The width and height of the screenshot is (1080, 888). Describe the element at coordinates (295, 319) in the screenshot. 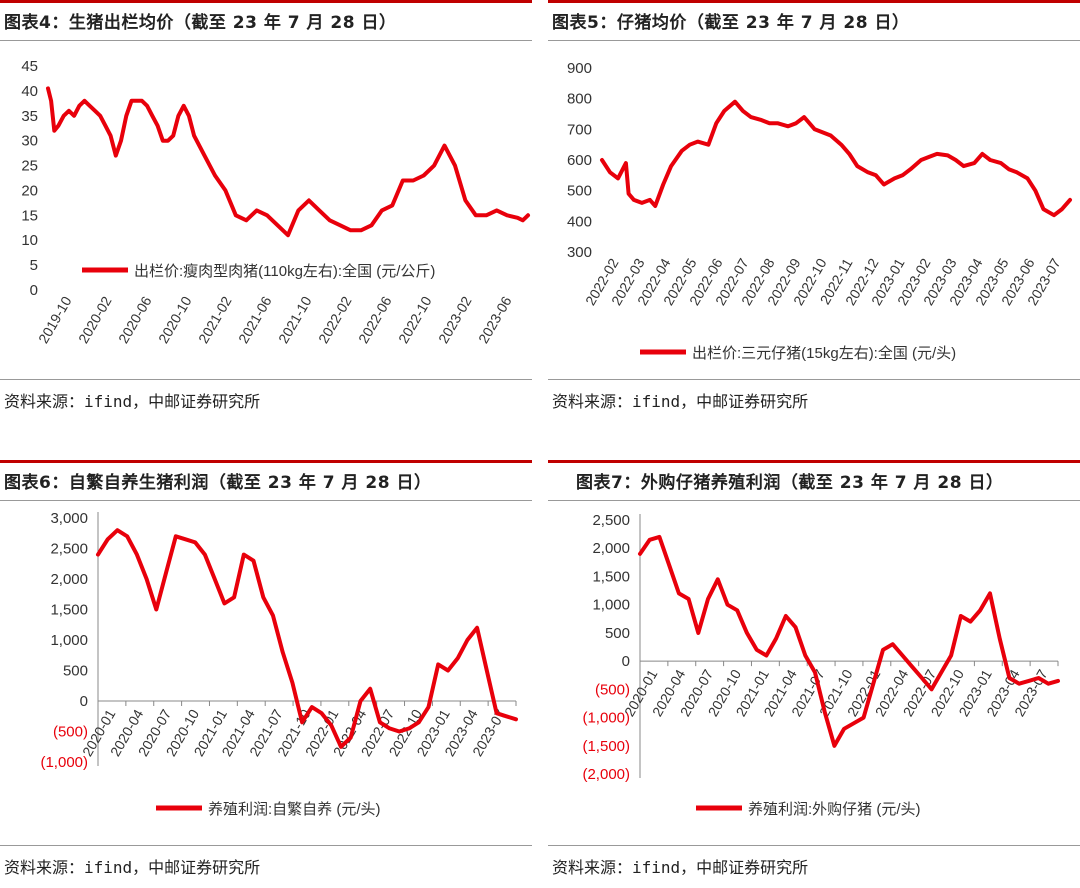

I see `x-tick-label: 2021-10` at that location.